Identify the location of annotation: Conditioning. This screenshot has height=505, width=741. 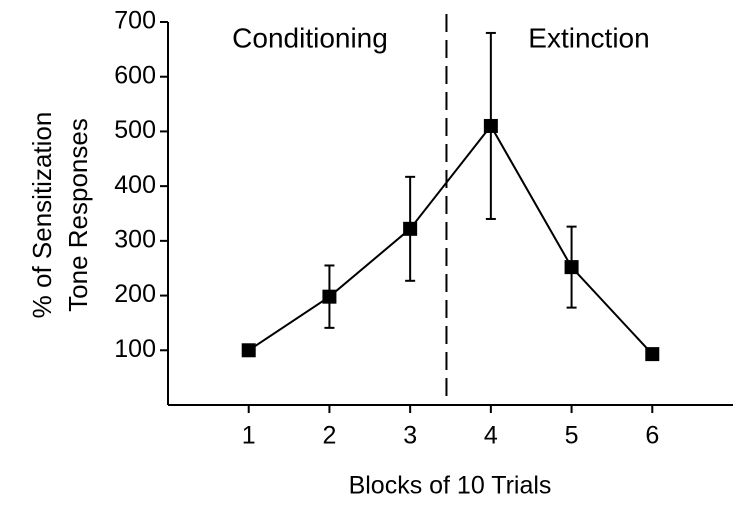
(310, 37).